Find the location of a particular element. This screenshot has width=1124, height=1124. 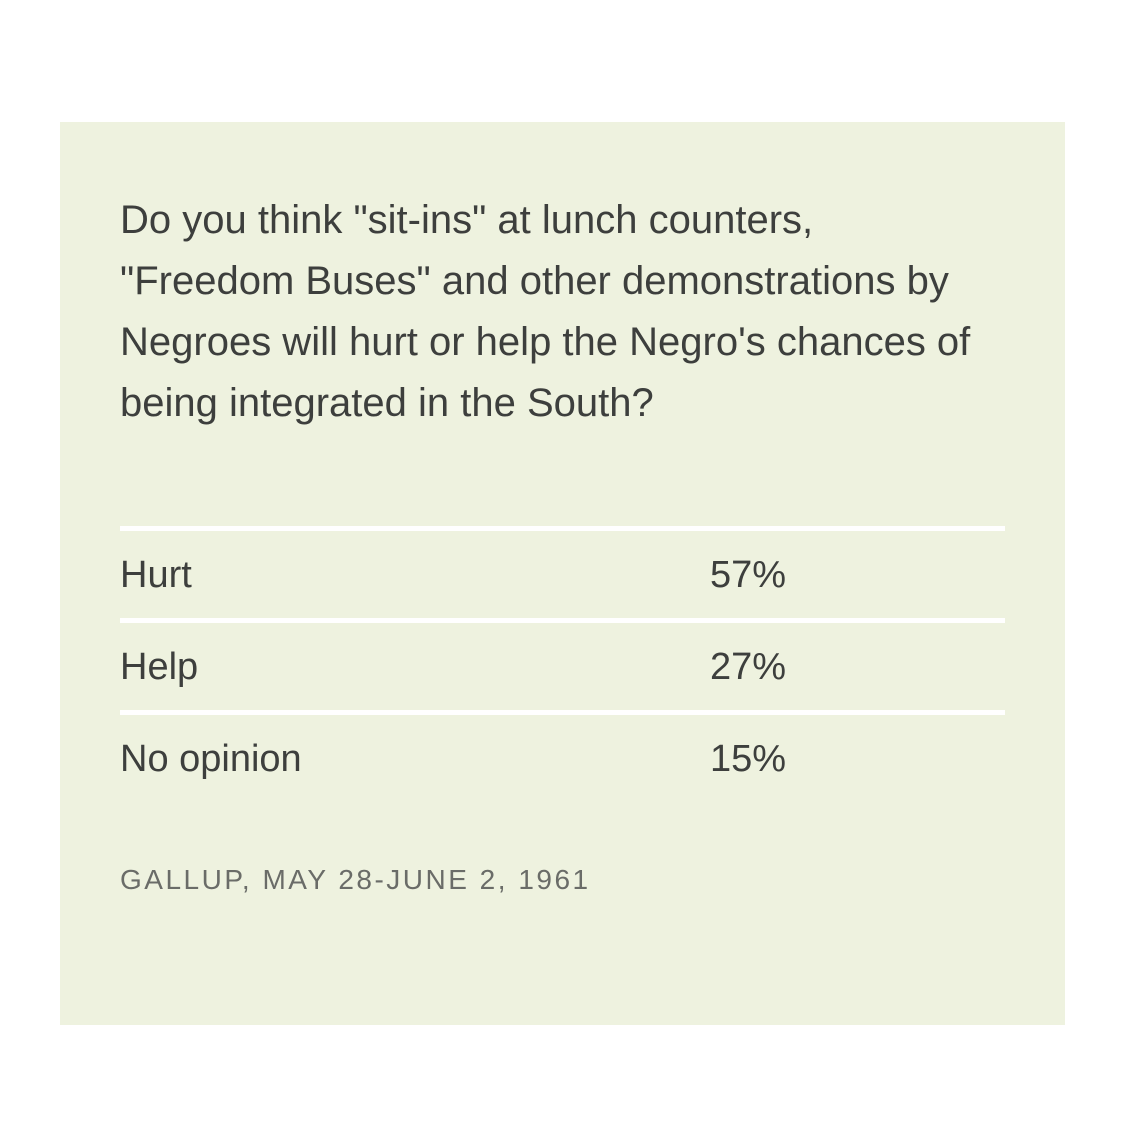

result-row-hurt: Hurt 57% is located at coordinates (562, 572).